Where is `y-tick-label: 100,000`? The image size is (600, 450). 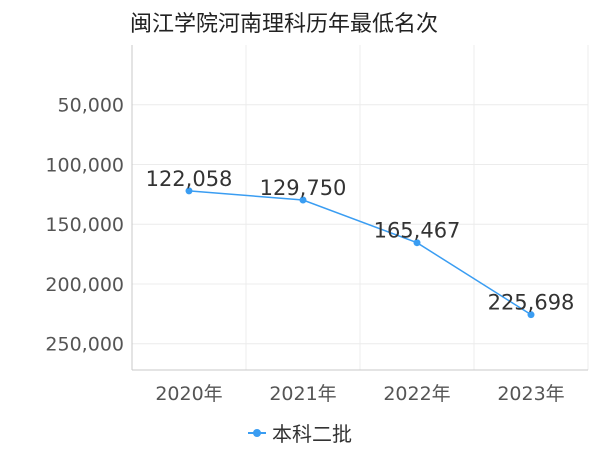
y-tick-label: 100,000 is located at coordinates (84, 165).